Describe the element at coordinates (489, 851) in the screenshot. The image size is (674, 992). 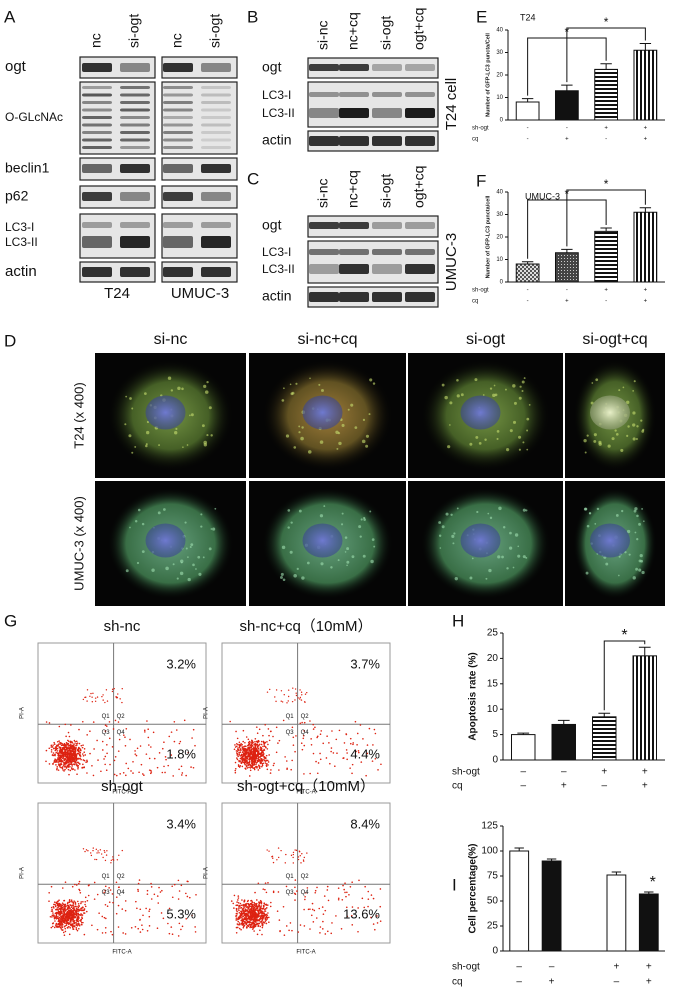
I see `y-tick-label: 100` at that location.